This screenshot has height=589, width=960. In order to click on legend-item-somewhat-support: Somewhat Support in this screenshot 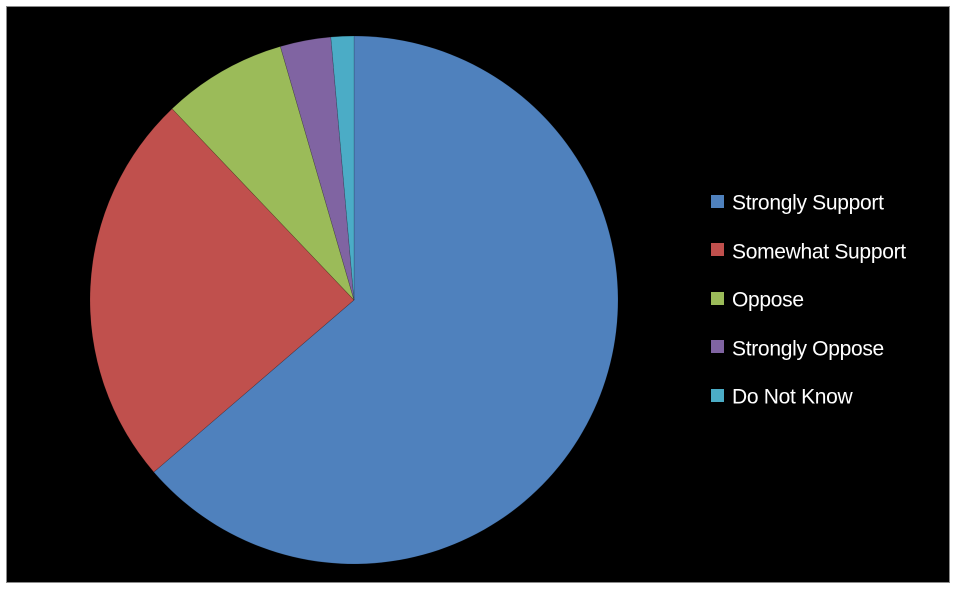, I will do `click(829, 260)`.